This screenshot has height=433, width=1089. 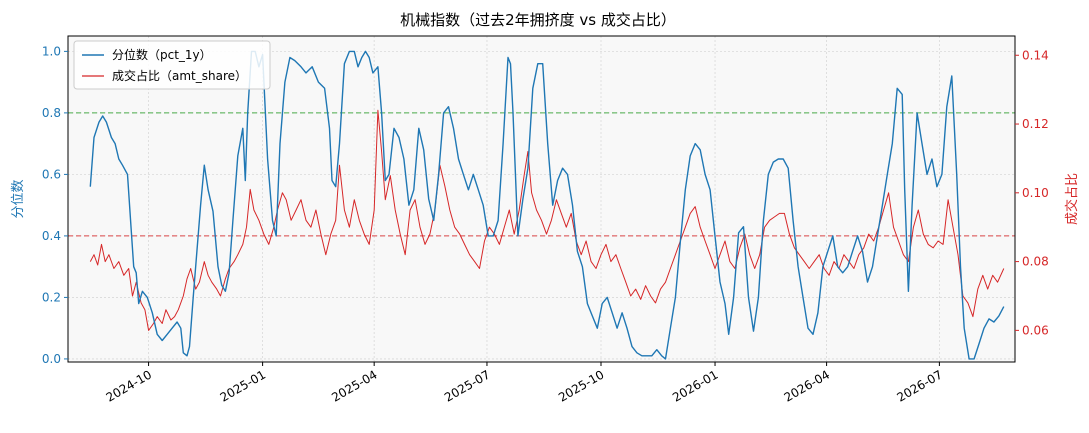 I want to click on y-right-axis-label: 成交占比, so click(x=1072, y=199).